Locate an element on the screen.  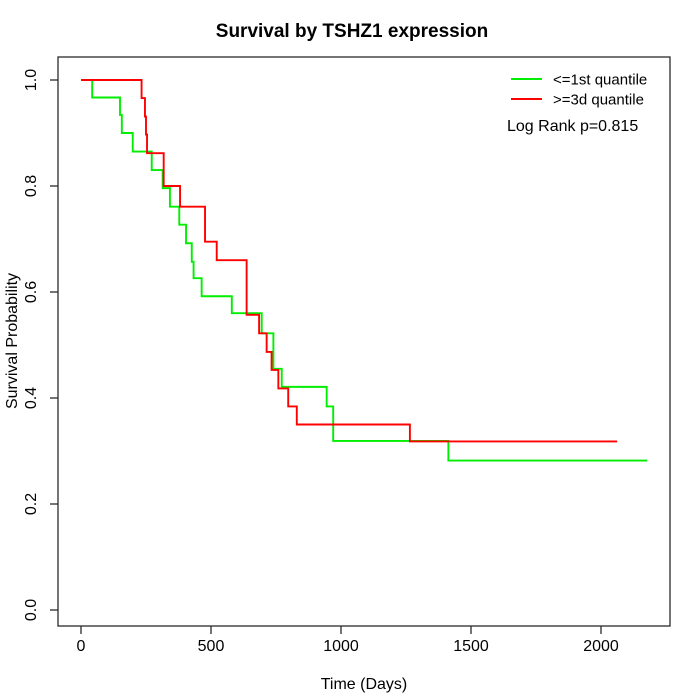
x-tick-label: 0 is located at coordinates (81, 646).